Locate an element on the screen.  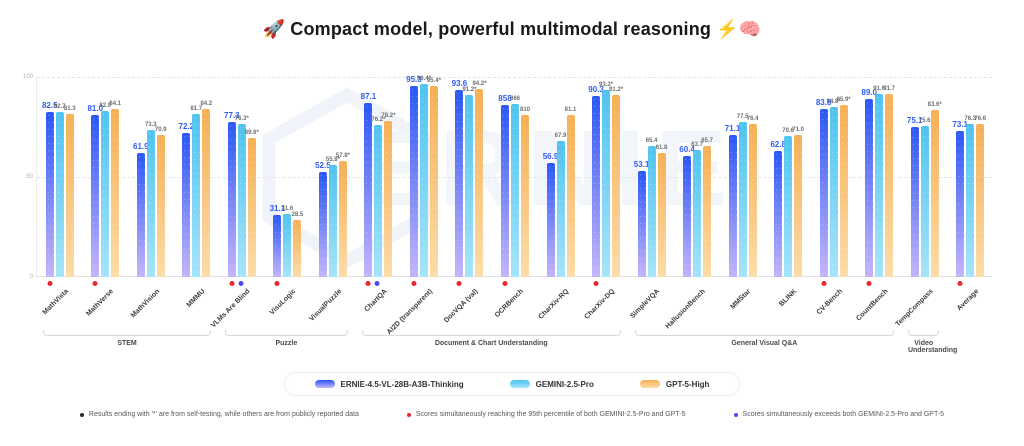
bar-group-ai2d-transparent-: 95.3 96.4* 95.4* AI2D (transparent) is located at coordinates (416, 205).